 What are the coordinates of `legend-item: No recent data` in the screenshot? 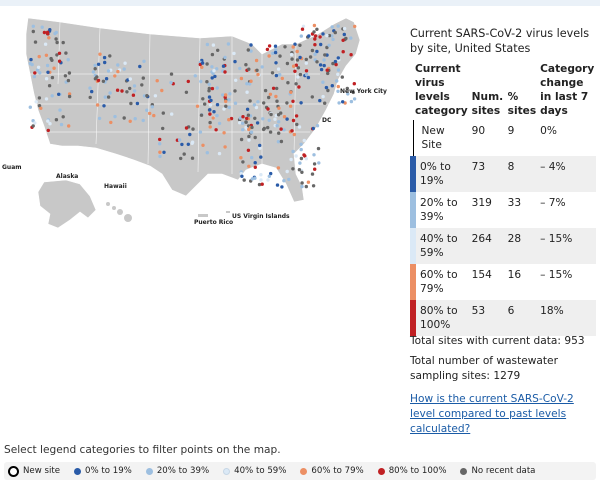 It's located at (497, 471).